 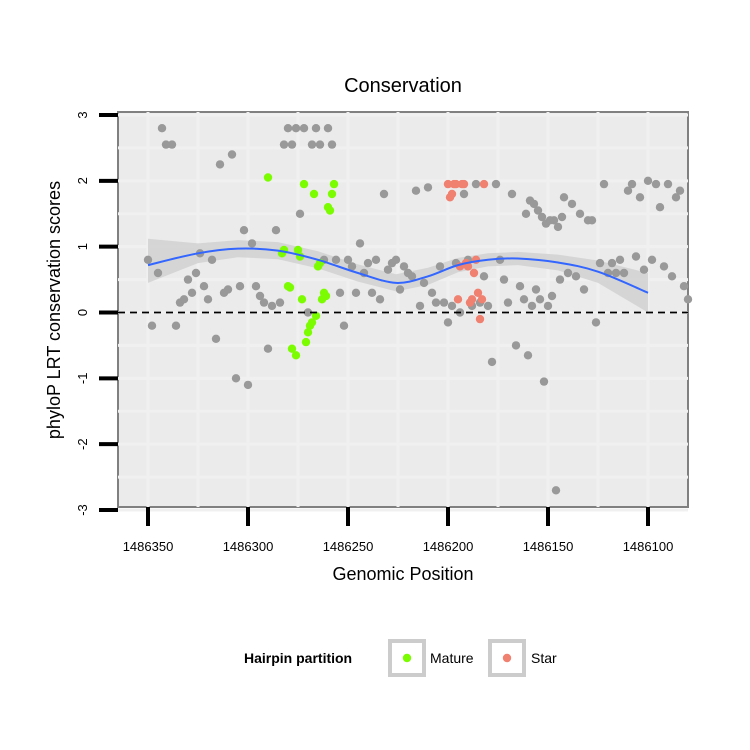 What do you see at coordinates (82, 114) in the screenshot?
I see `y-tick-label: 3` at bounding box center [82, 114].